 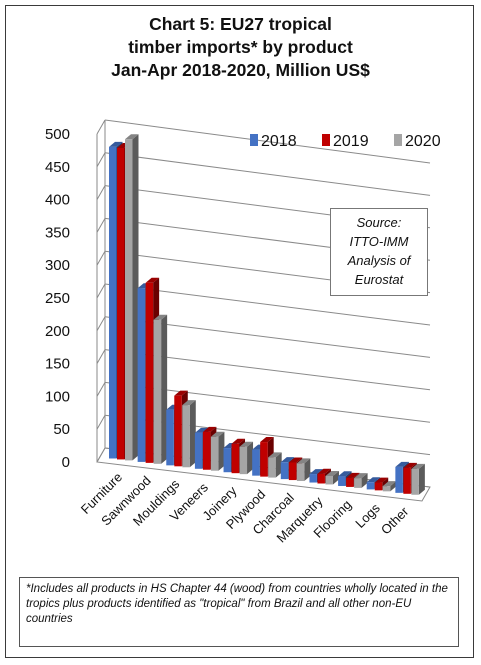 What do you see at coordinates (418, 479) in the screenshot?
I see `bar-other-2020` at bounding box center [418, 479].